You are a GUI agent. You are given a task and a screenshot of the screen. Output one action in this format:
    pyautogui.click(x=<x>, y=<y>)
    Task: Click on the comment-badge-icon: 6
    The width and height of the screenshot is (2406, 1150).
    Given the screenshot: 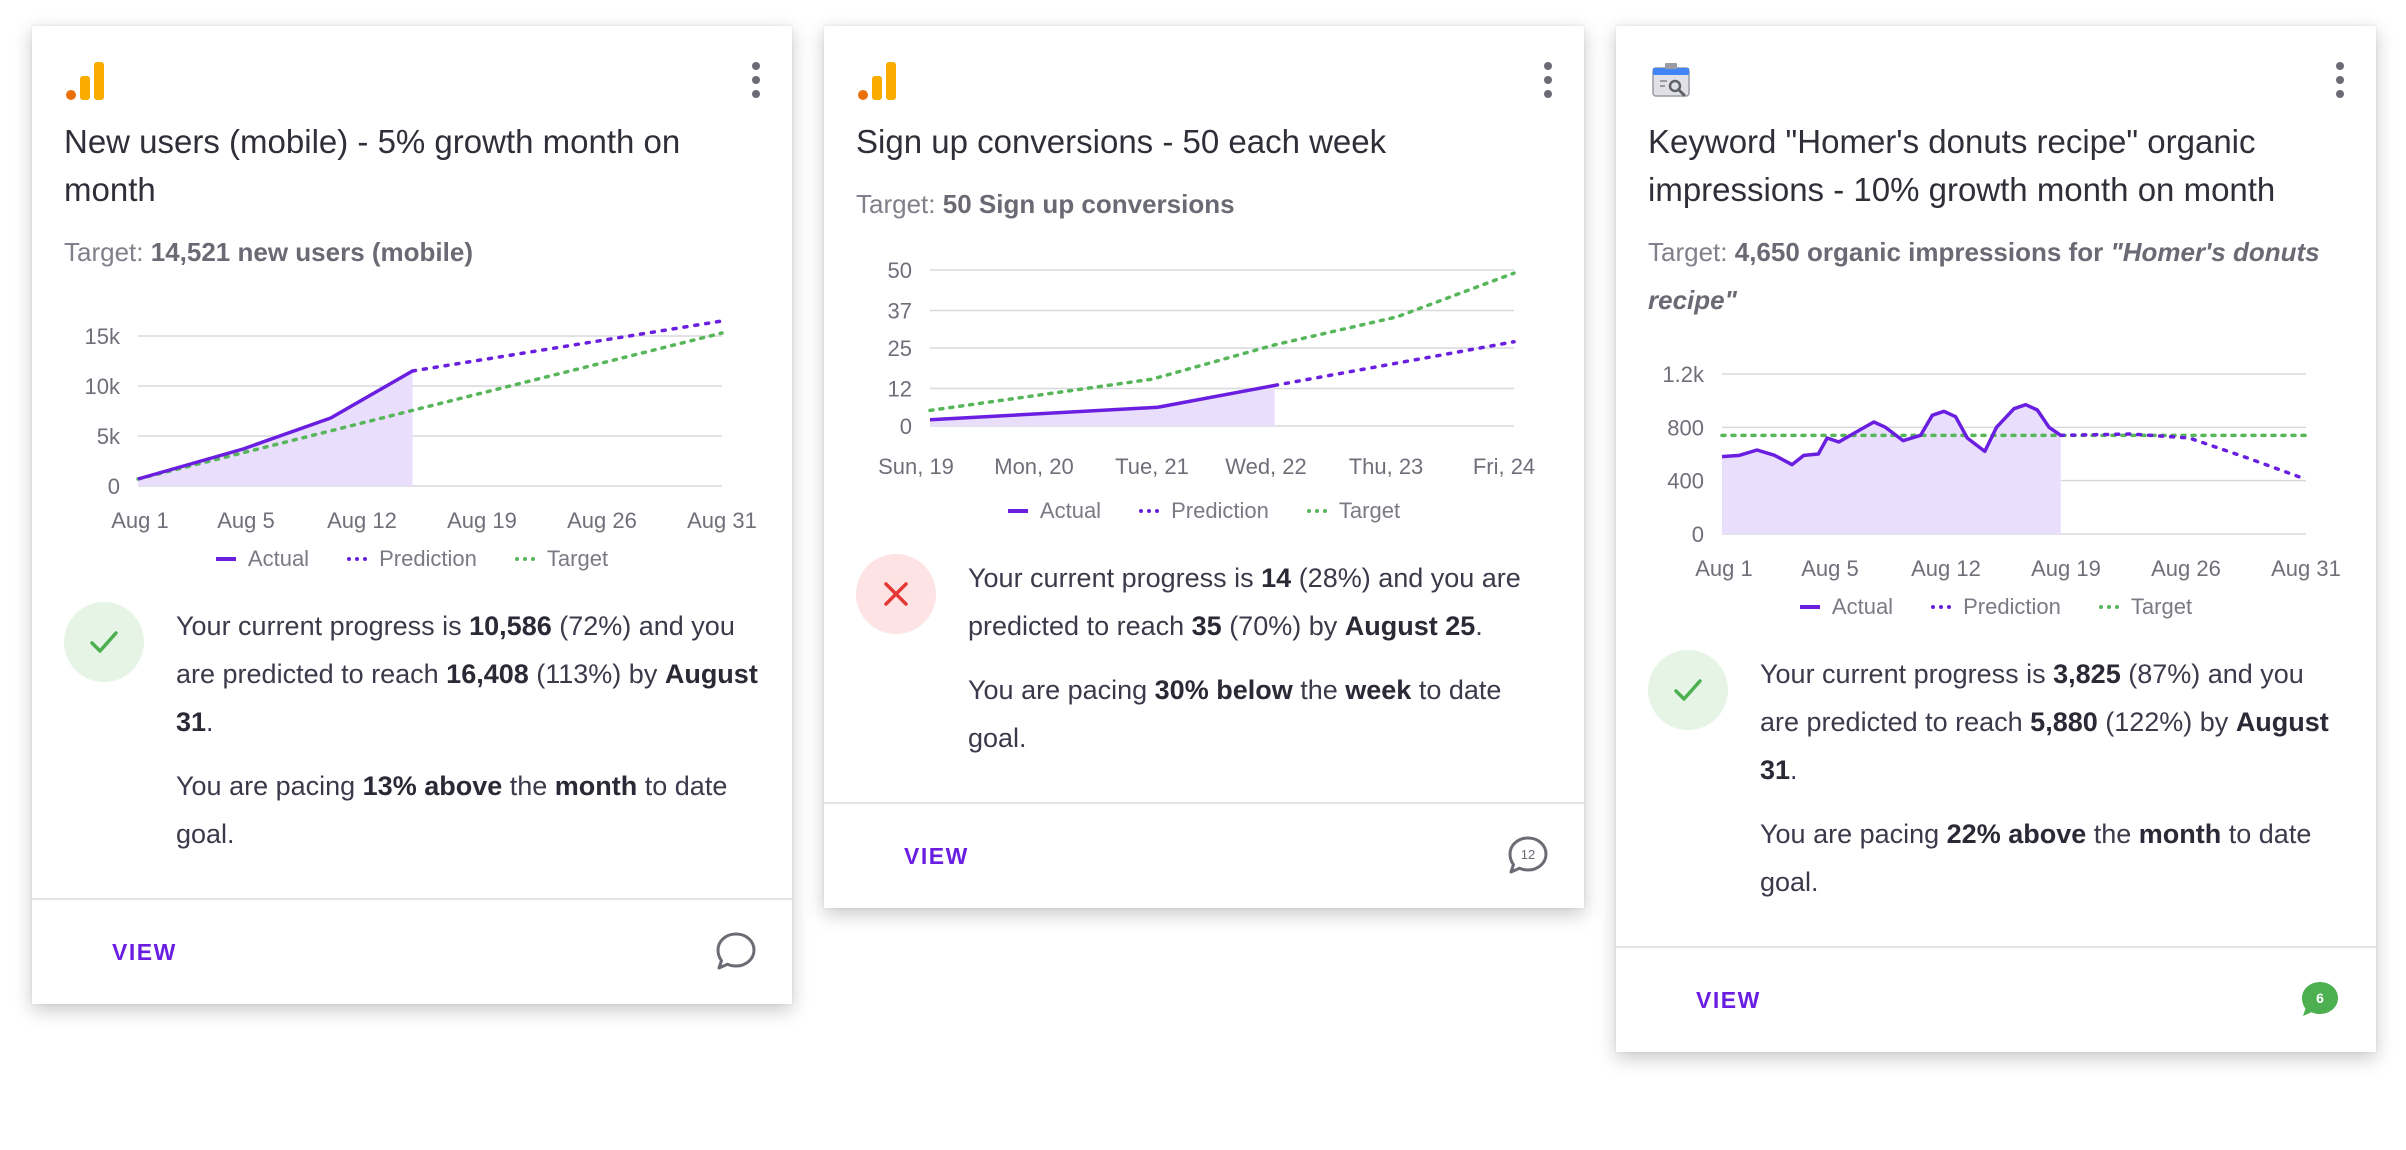 What is the action you would take?
    pyautogui.click(x=2320, y=1000)
    